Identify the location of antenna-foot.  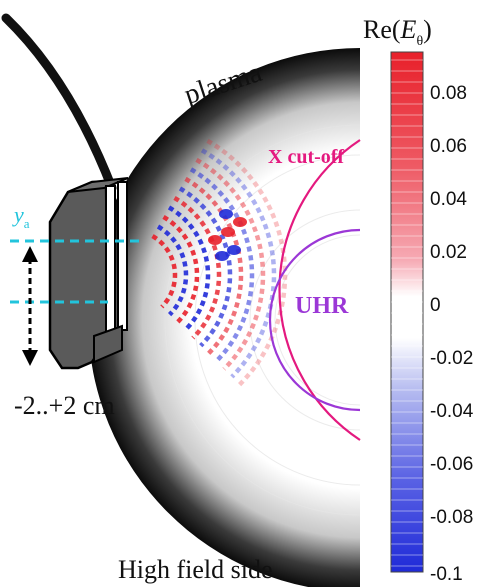
(108, 344).